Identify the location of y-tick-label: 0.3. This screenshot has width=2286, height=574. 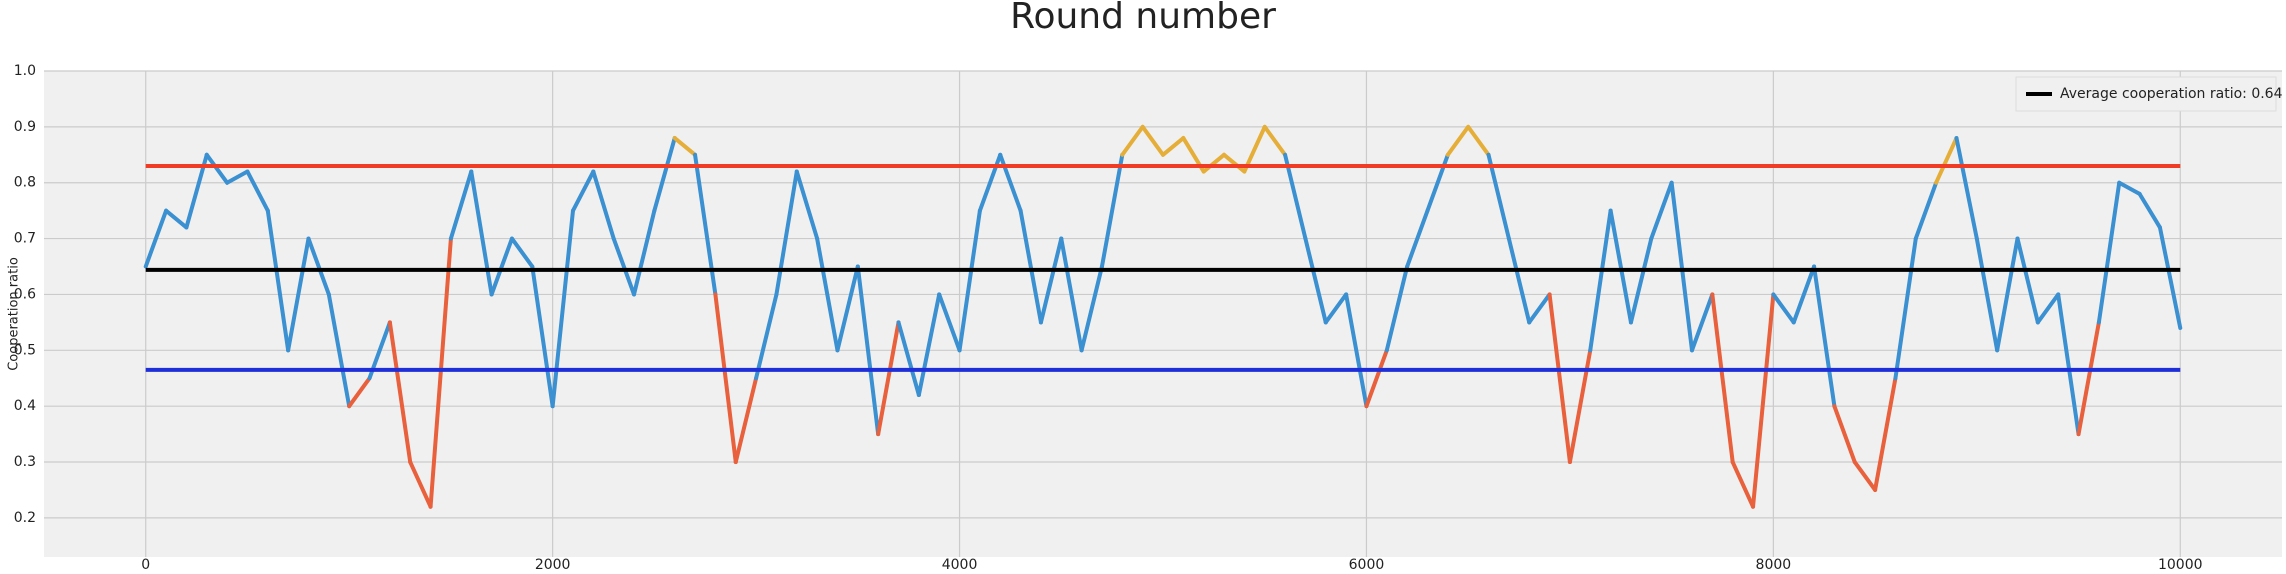
(25, 462).